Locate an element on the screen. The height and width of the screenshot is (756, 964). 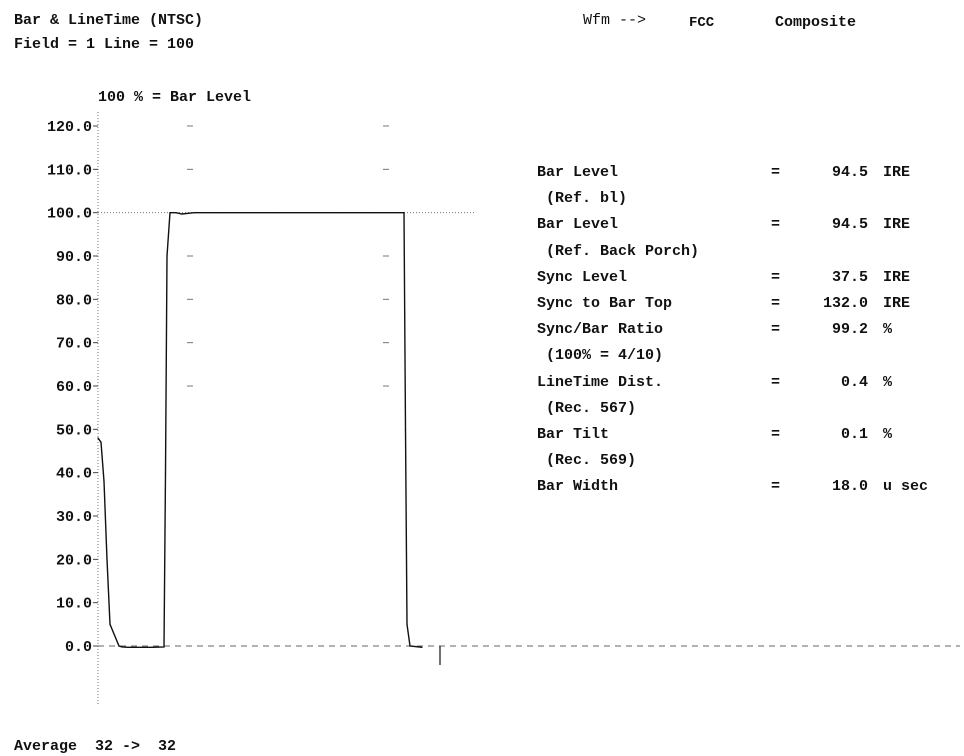
measurement-unit: u sec is located at coordinates (906, 487).